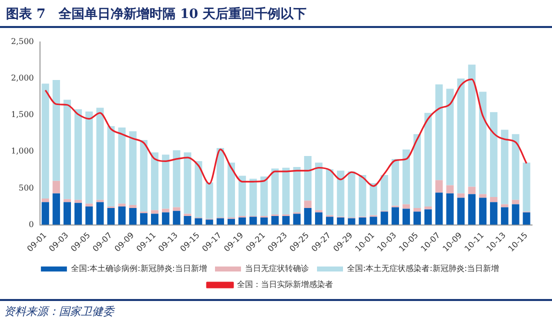 Image resolution: width=552 pixels, height=325 pixels. Describe the element at coordinates (22, 41) in the screenshot. I see `y-tick-label: 2,500` at that location.